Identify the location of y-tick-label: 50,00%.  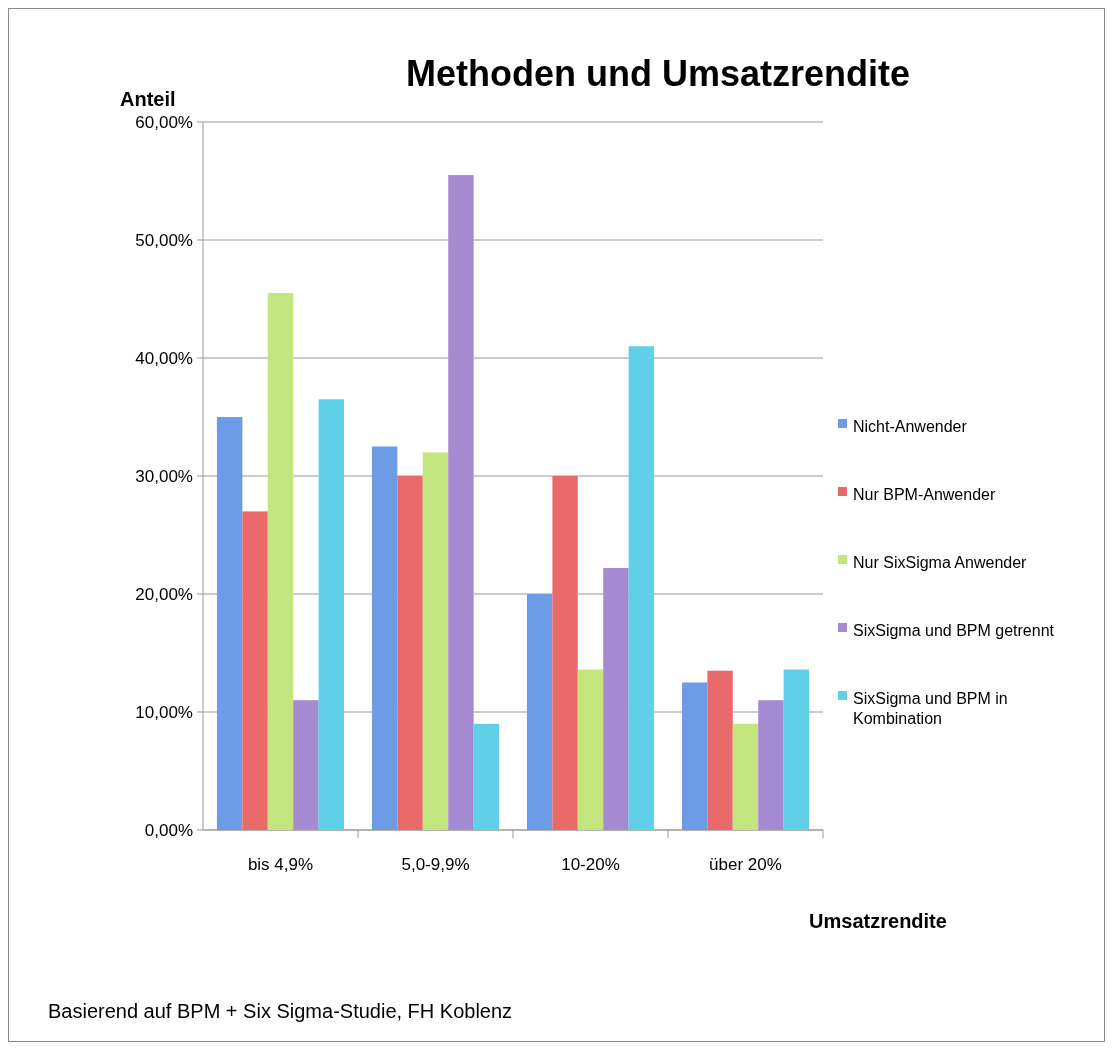
(164, 240).